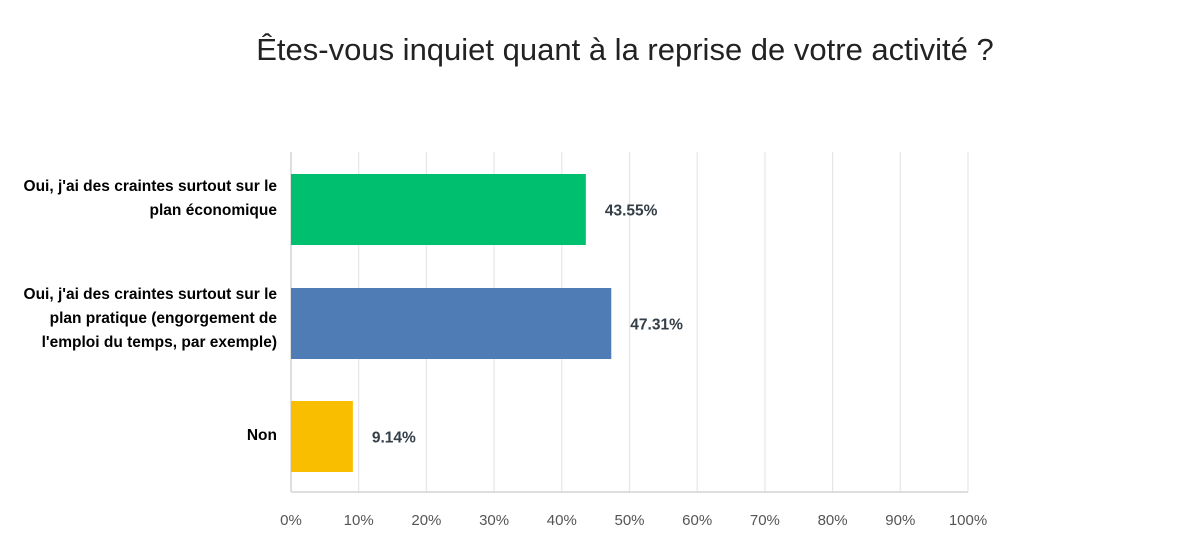 The image size is (1185, 542). What do you see at coordinates (426, 520) in the screenshot?
I see `x-tick-label-20: 20%` at bounding box center [426, 520].